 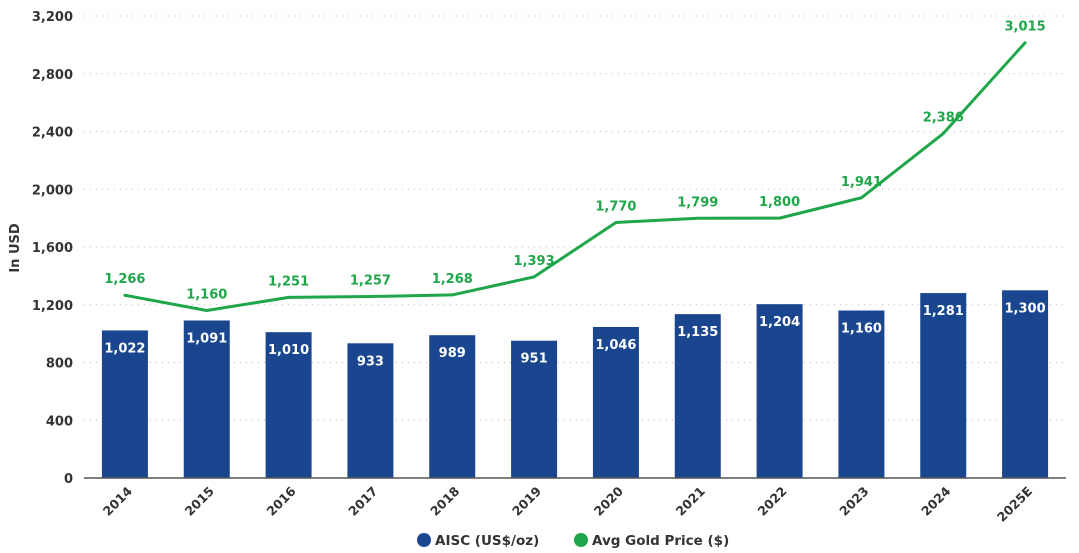 I want to click on y-tick-label: 0, so click(x=68, y=479).